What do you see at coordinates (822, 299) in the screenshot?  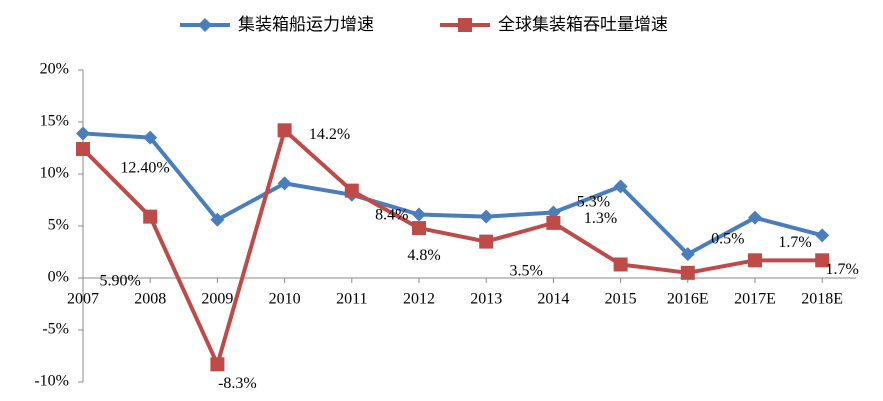 I see `x-tick-label: 2018E` at bounding box center [822, 299].